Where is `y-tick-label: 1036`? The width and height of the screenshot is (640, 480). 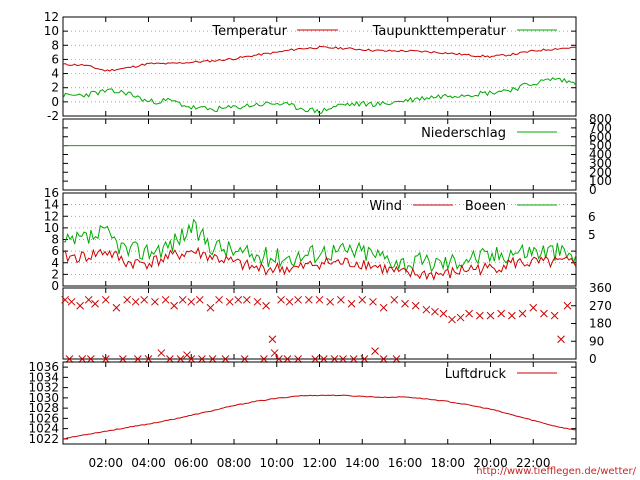
y-tick-label: 1036 is located at coordinates (43, 367).